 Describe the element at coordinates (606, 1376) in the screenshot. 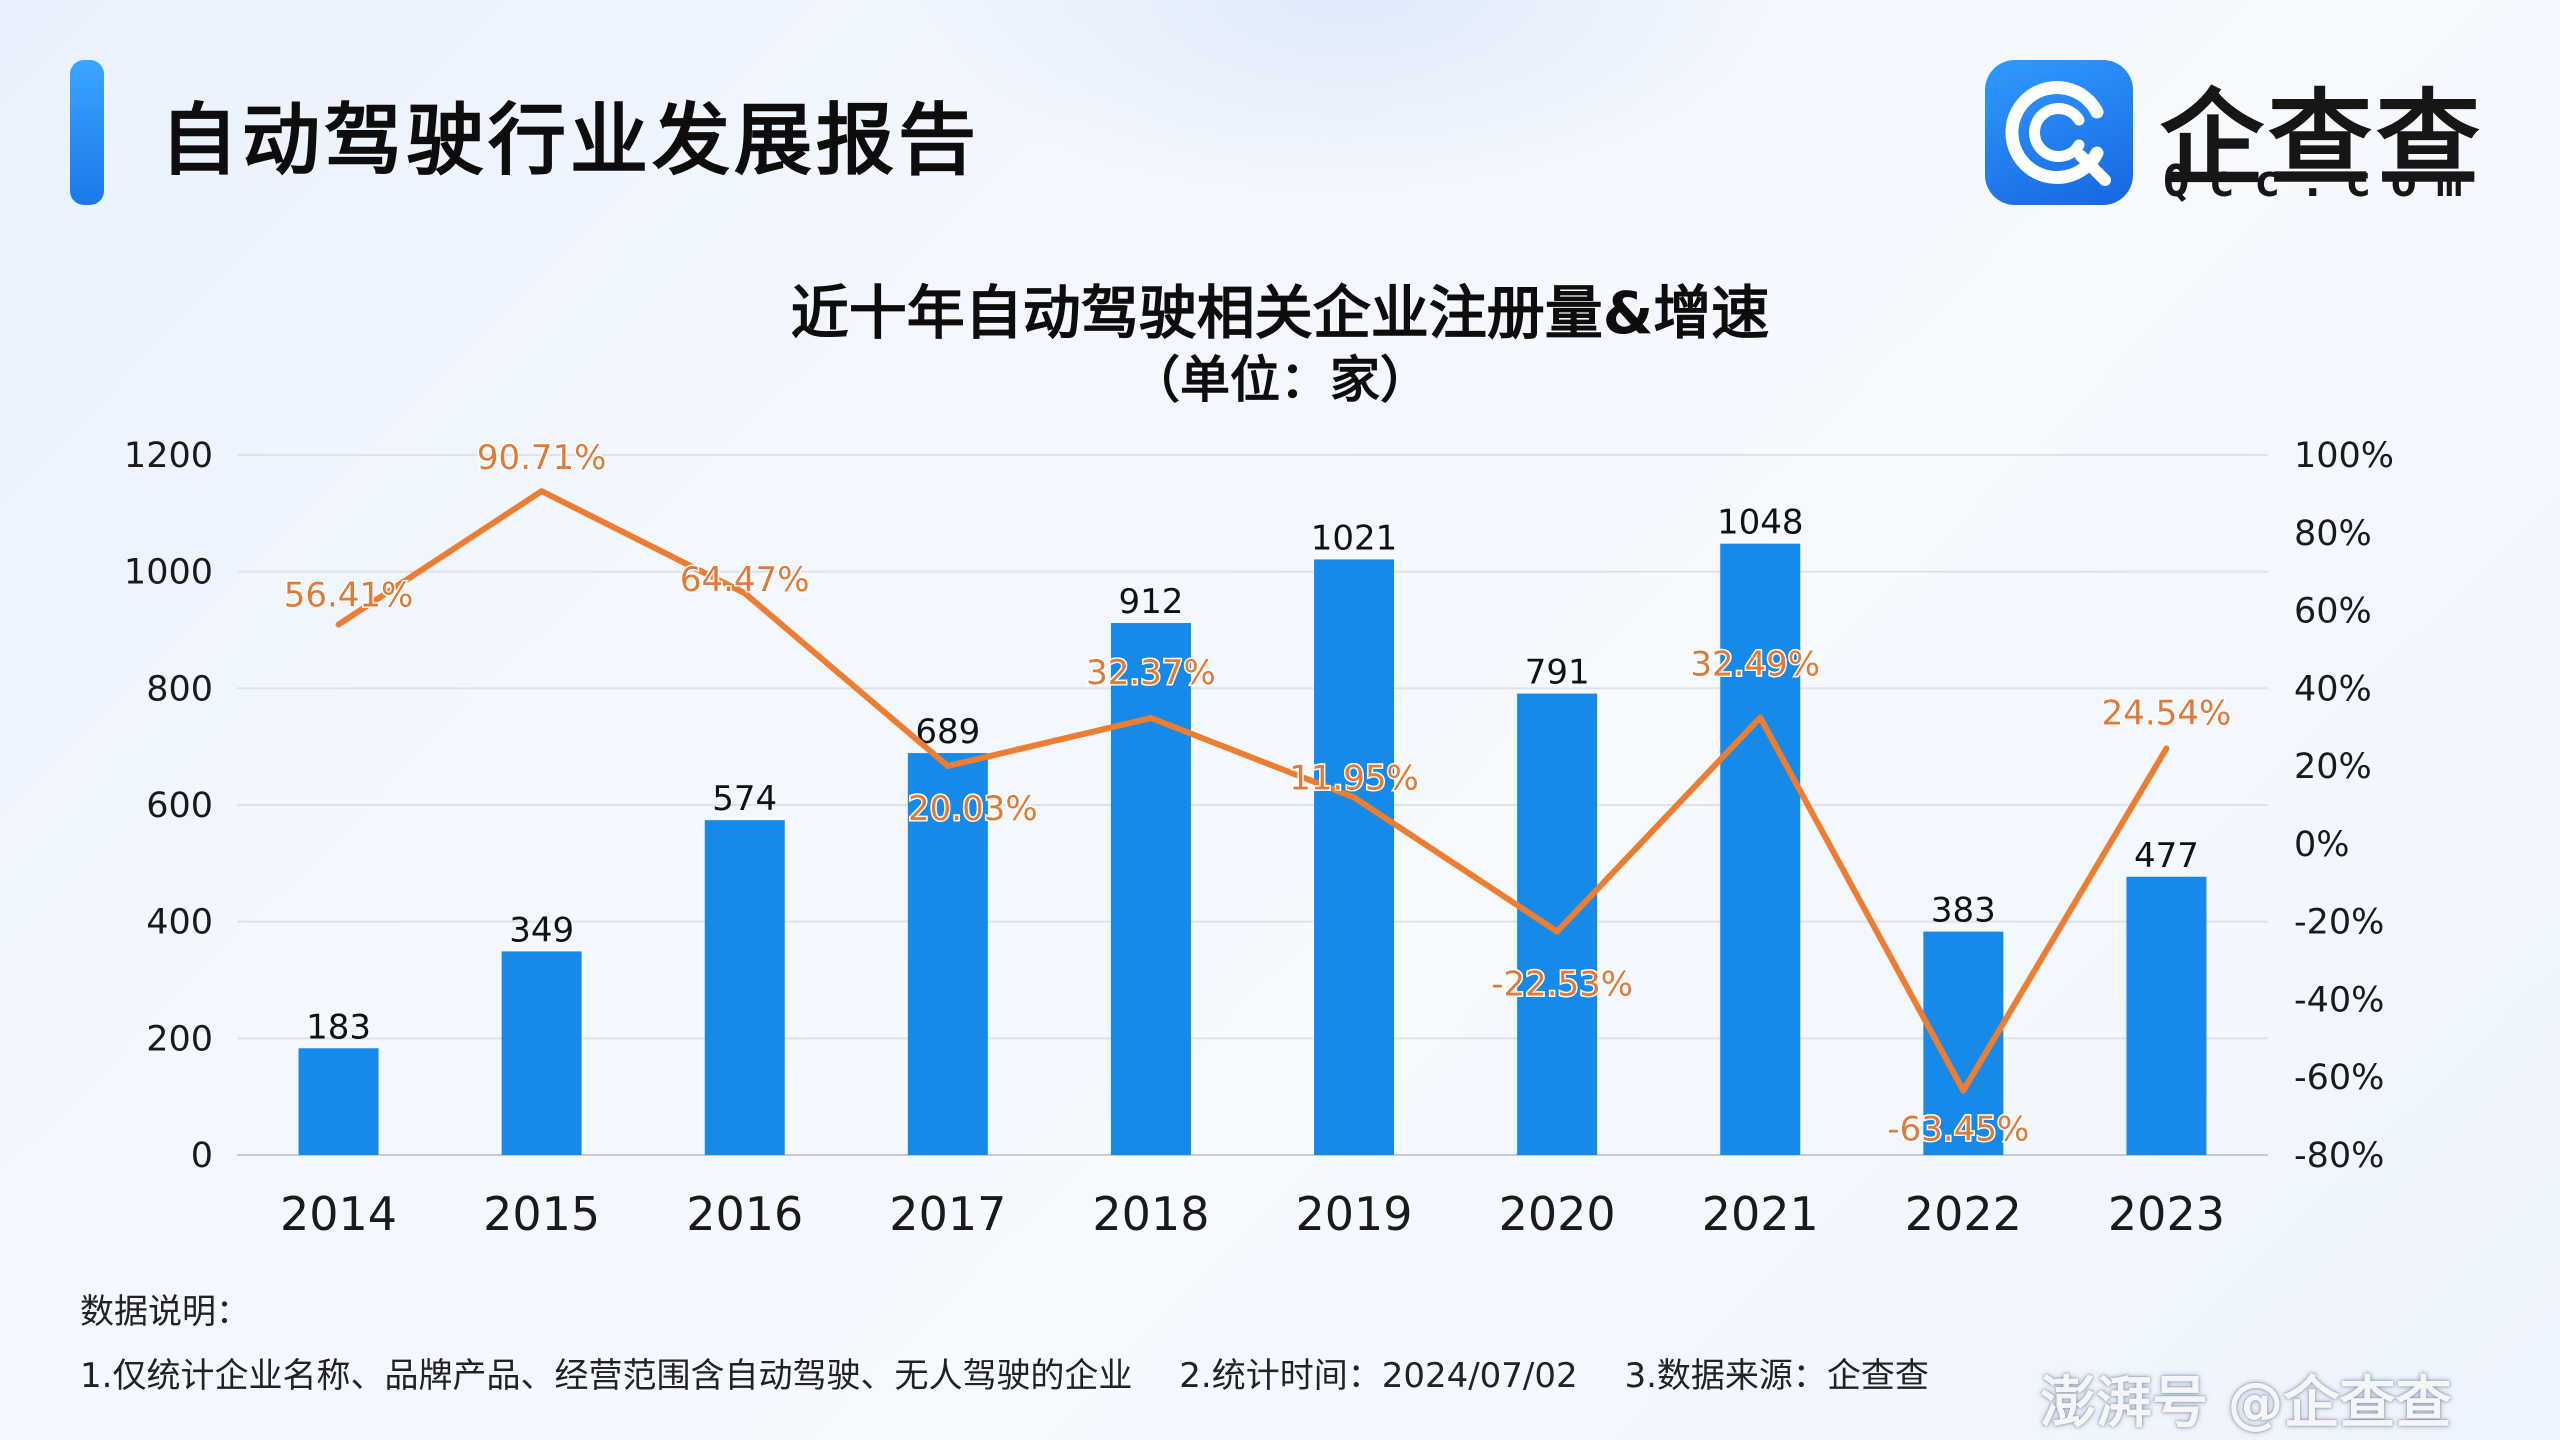

I see `note-item: 1.仅统计企业名称、品牌产品、经营范围含自动驾驶、无人驾驶的企业` at that location.